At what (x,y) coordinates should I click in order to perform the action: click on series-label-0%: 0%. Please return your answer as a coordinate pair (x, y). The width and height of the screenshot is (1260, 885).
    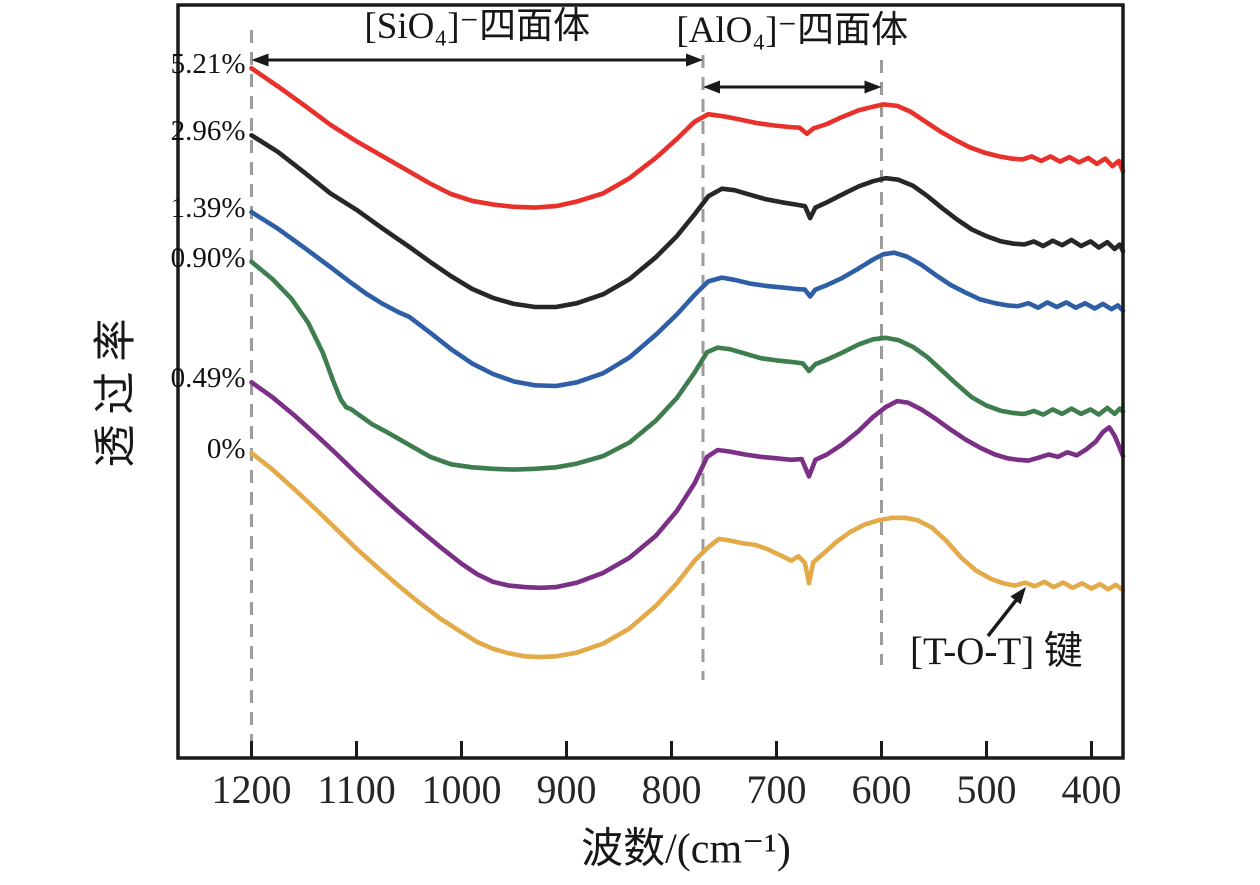
    Looking at the image, I should click on (226, 449).